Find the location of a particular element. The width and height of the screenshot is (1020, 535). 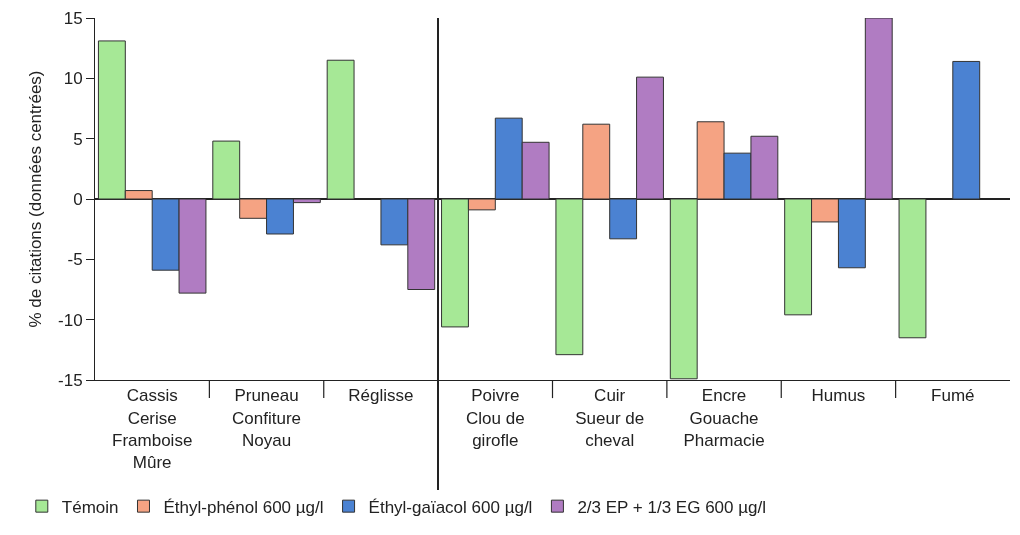

x-tick-label: Fumé is located at coordinates (953, 396).